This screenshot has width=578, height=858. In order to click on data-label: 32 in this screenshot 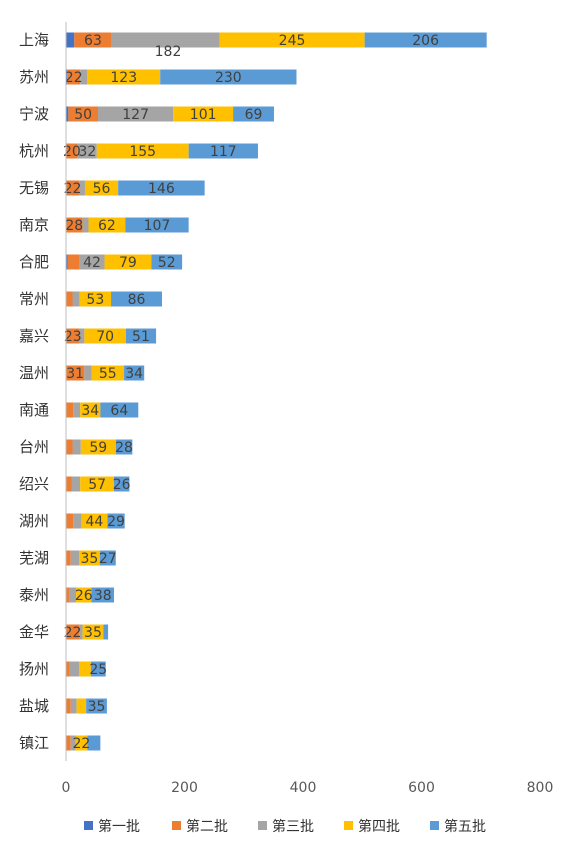, I will do `click(87, 152)`.